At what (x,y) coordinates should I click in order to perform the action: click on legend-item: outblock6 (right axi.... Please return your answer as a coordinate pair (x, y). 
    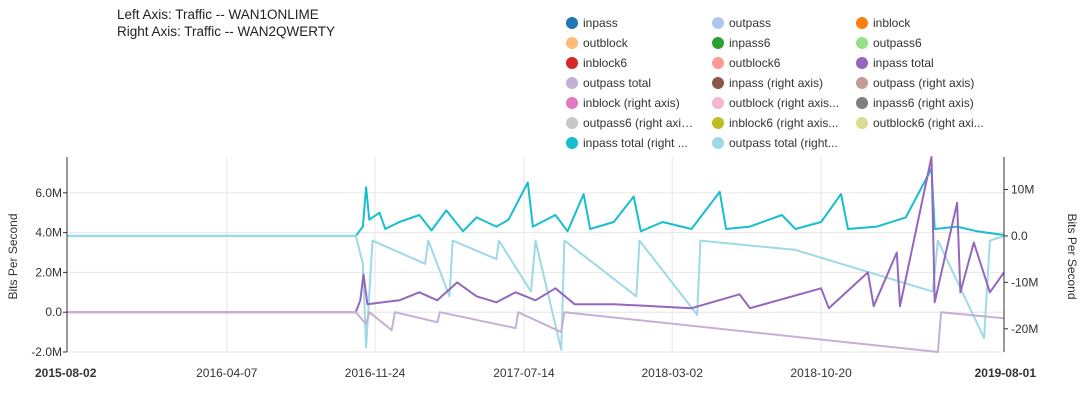
    Looking at the image, I should click on (920, 123).